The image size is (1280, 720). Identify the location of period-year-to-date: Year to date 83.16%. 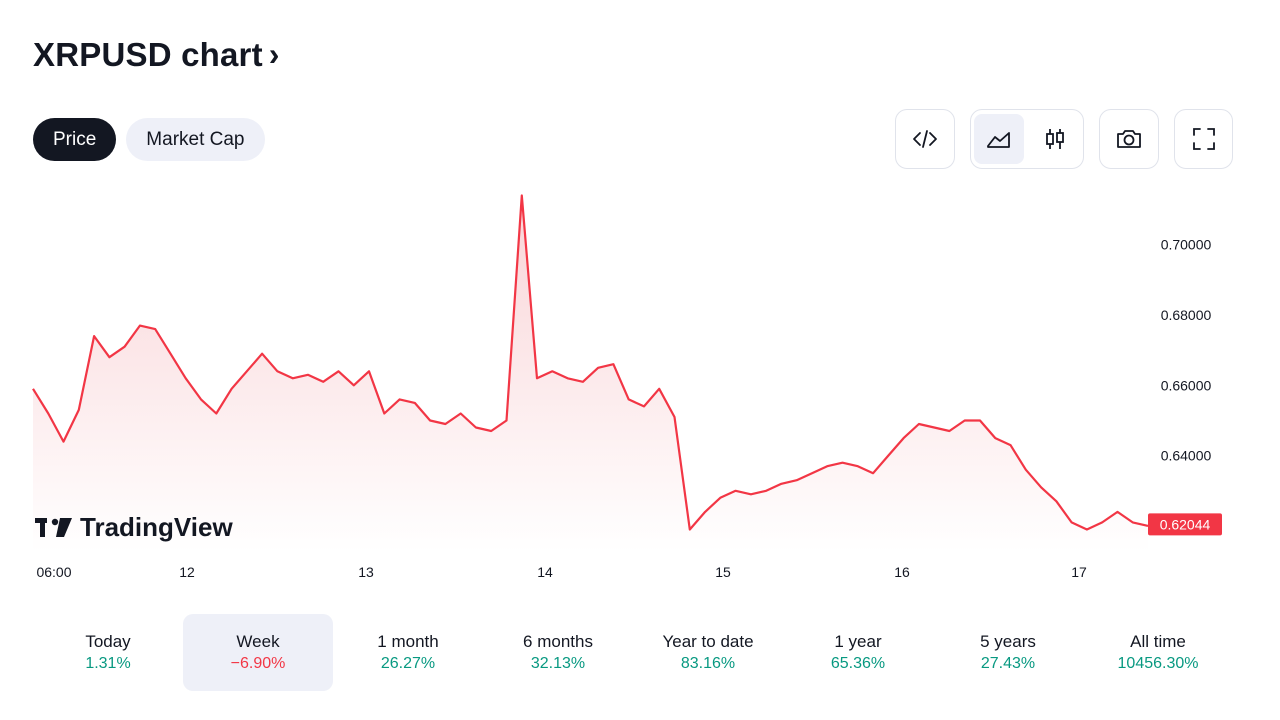
(708, 652).